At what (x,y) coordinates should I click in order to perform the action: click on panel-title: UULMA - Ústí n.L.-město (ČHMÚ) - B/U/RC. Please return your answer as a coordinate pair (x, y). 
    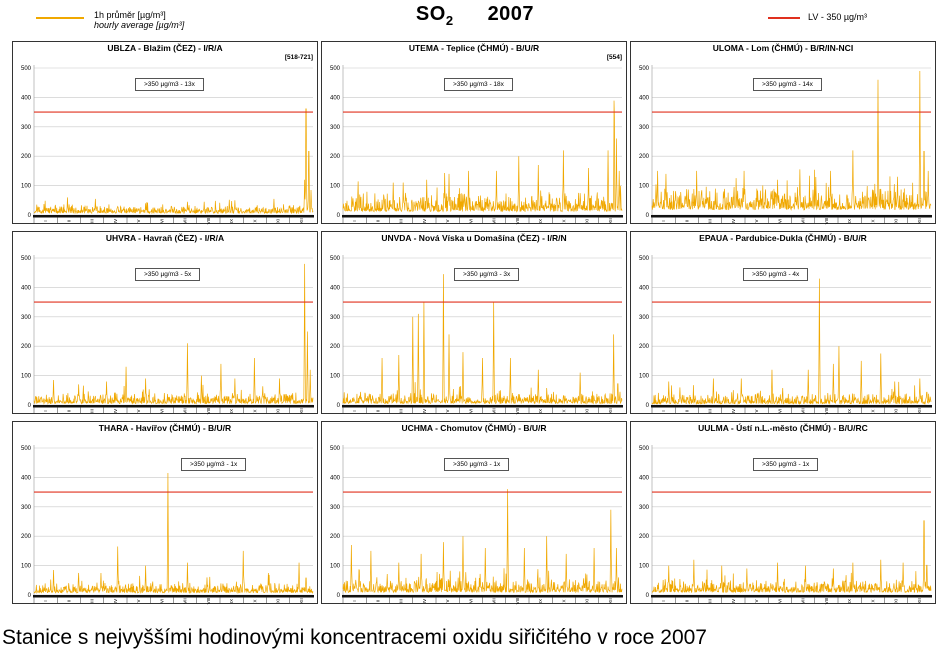
    Looking at the image, I should click on (783, 428).